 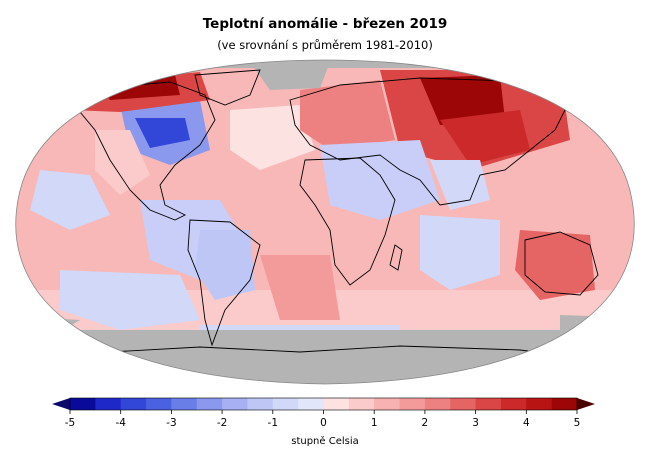 What do you see at coordinates (120, 423) in the screenshot?
I see `legend-tick-label: -4` at bounding box center [120, 423].